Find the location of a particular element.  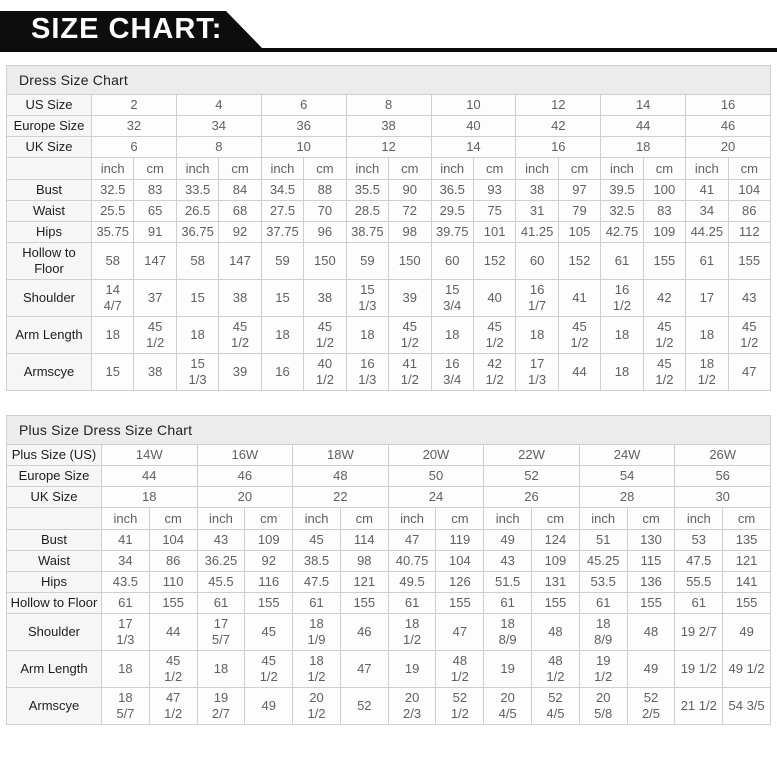

measure-cell-inch: 18 8/9 is located at coordinates (508, 632).